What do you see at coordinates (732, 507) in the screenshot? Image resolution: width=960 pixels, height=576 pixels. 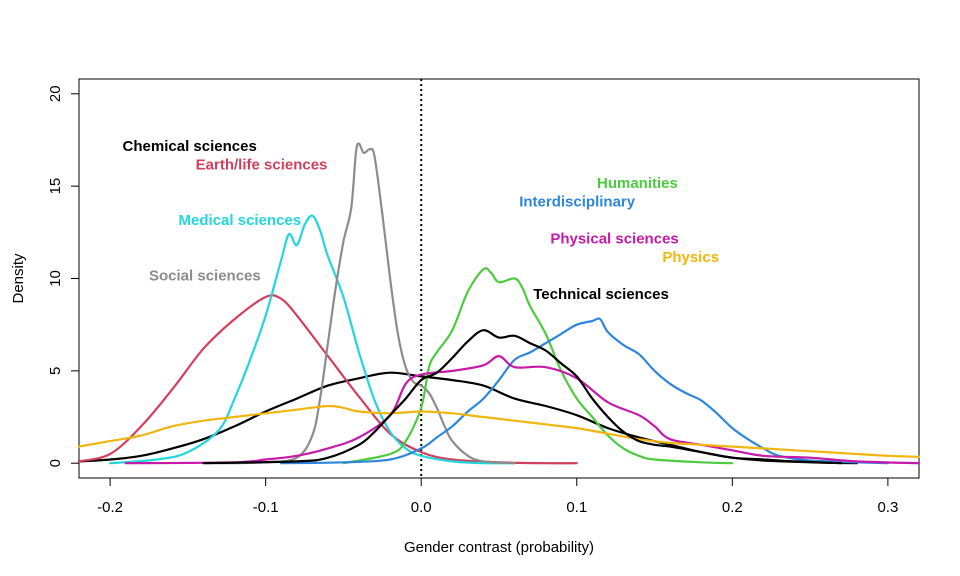 I see `x-tick-label: 0.2` at bounding box center [732, 507].